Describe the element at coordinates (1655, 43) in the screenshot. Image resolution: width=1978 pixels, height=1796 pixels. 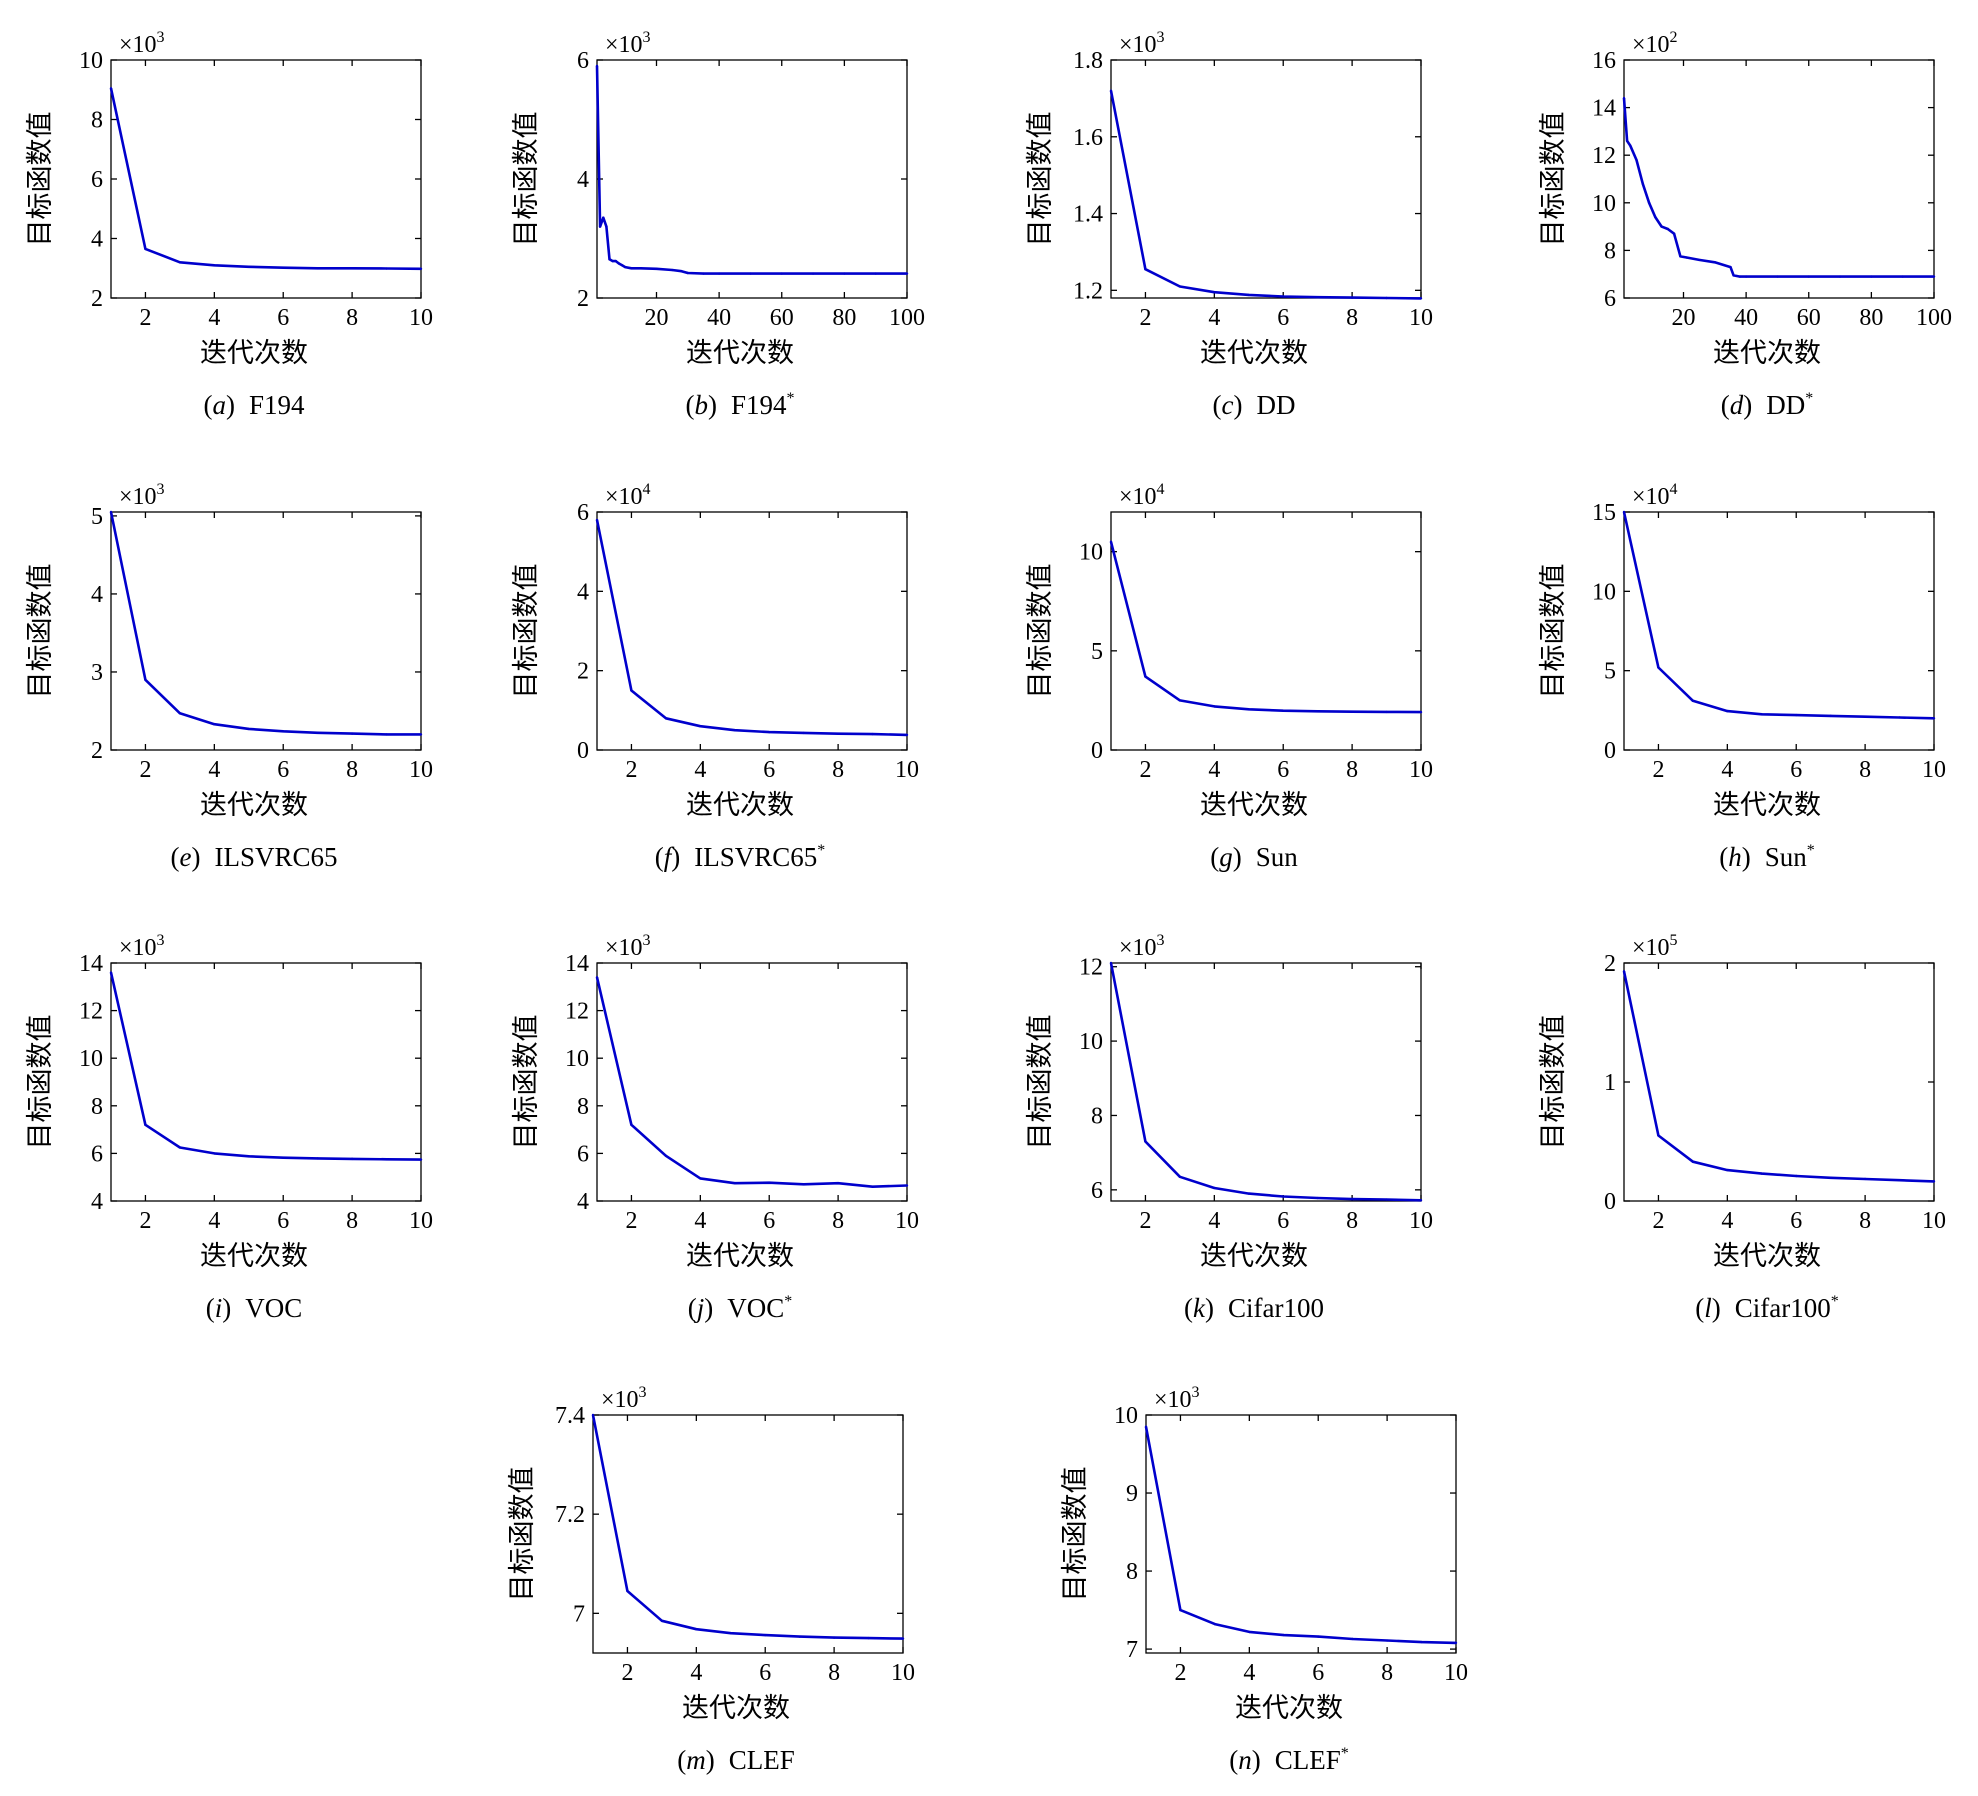
I see `axis-exponent: ×10²` at that location.